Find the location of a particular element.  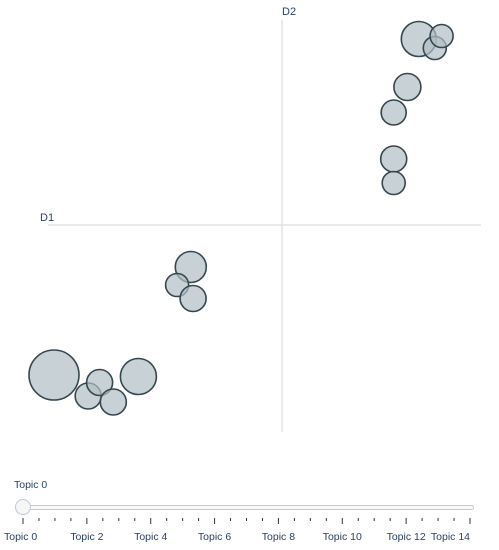

slider-tick-label: Topic 2 is located at coordinates (86, 537).